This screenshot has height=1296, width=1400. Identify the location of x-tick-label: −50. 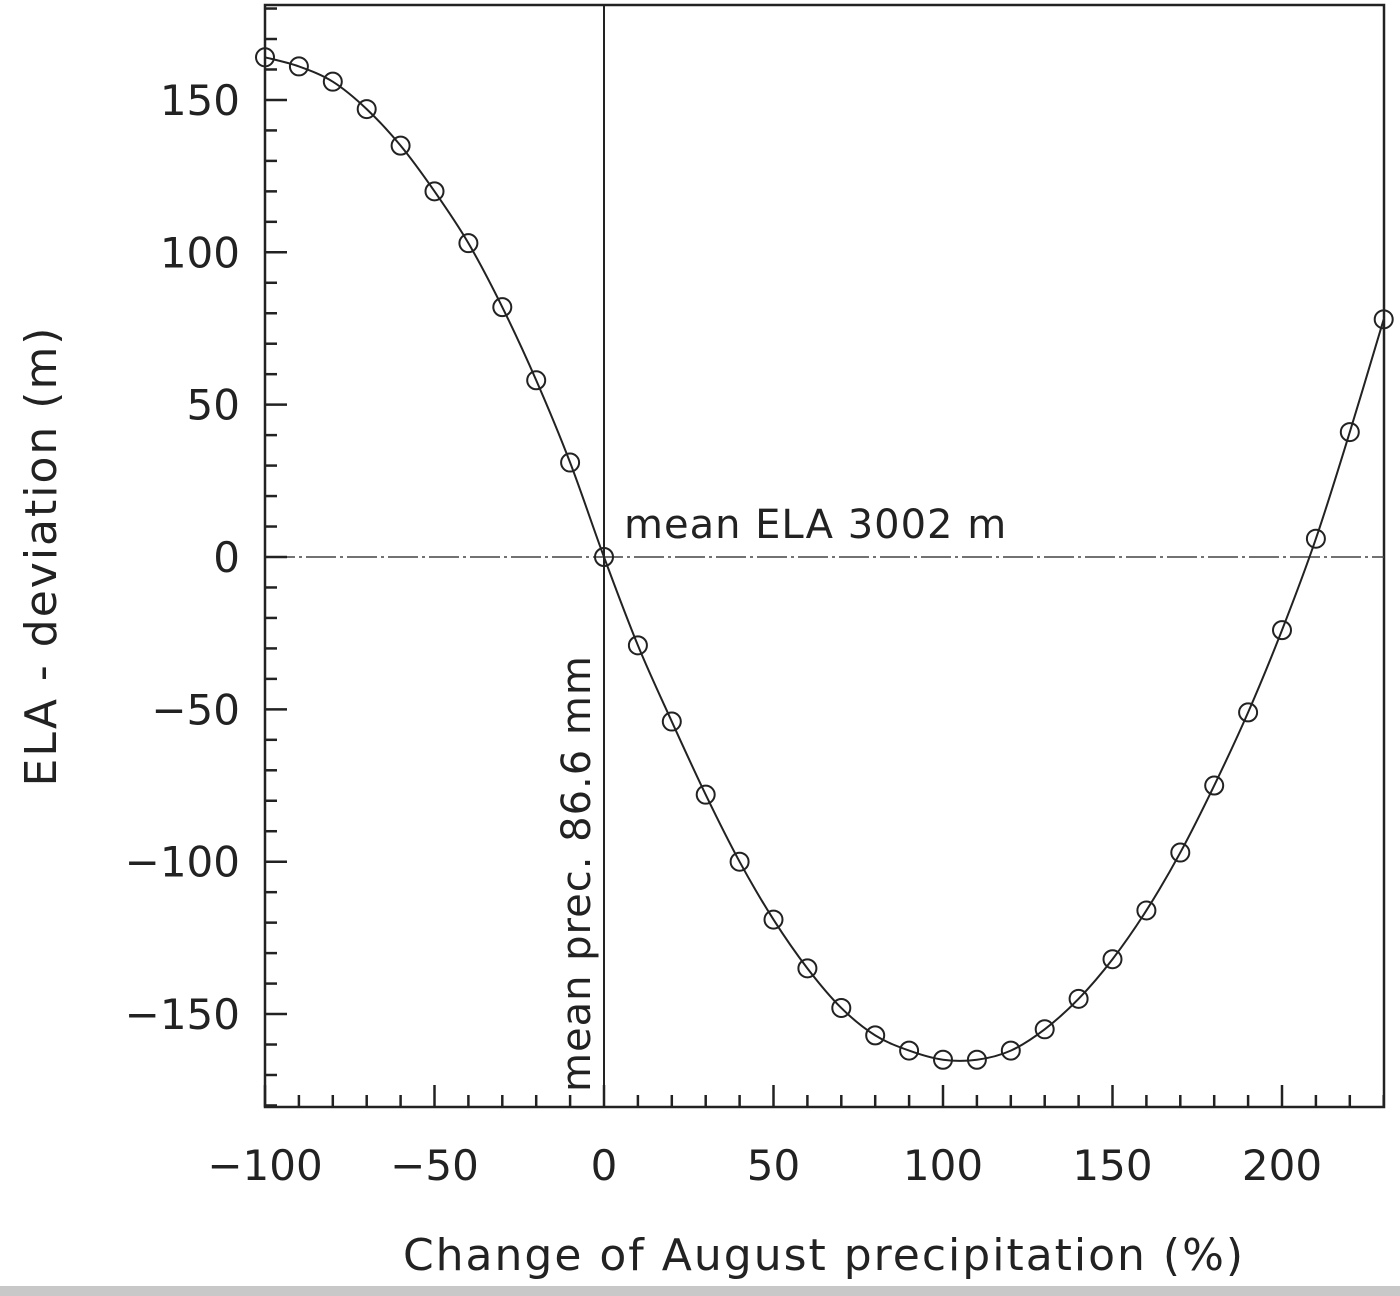
(434, 1165).